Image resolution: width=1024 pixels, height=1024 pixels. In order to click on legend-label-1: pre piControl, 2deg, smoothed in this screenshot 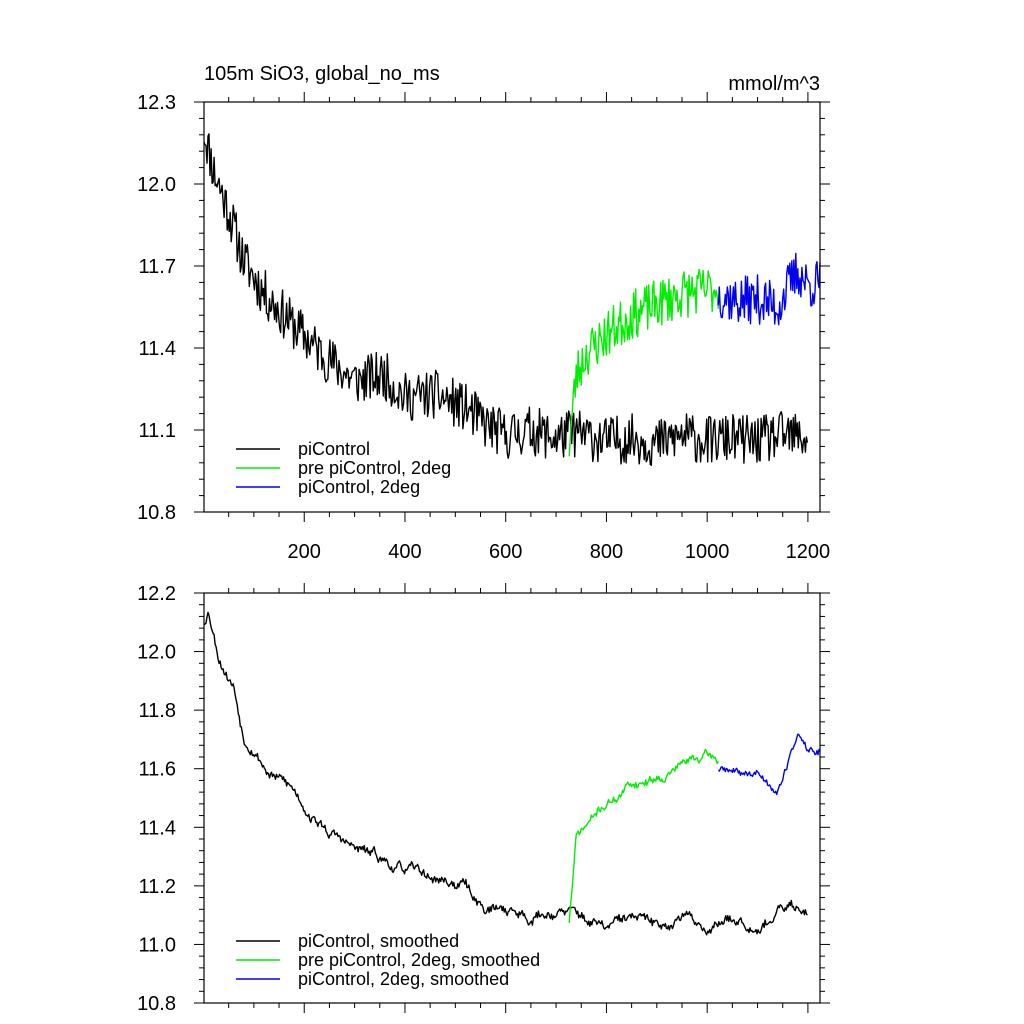, I will do `click(419, 960)`.